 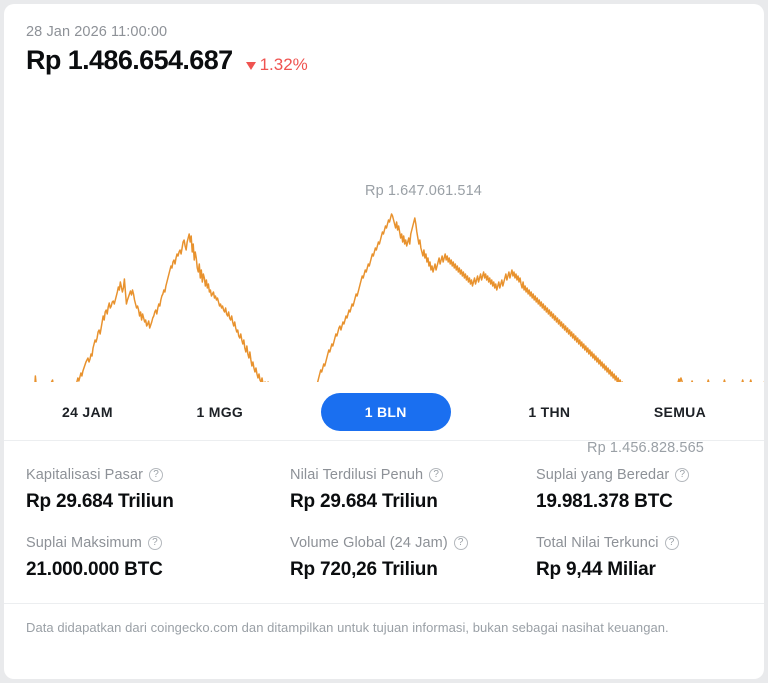 I want to click on stat-total-nilai-terkunci: Total Nilai Terkunci ? Rp 9,44 Miliar, so click(x=641, y=557).